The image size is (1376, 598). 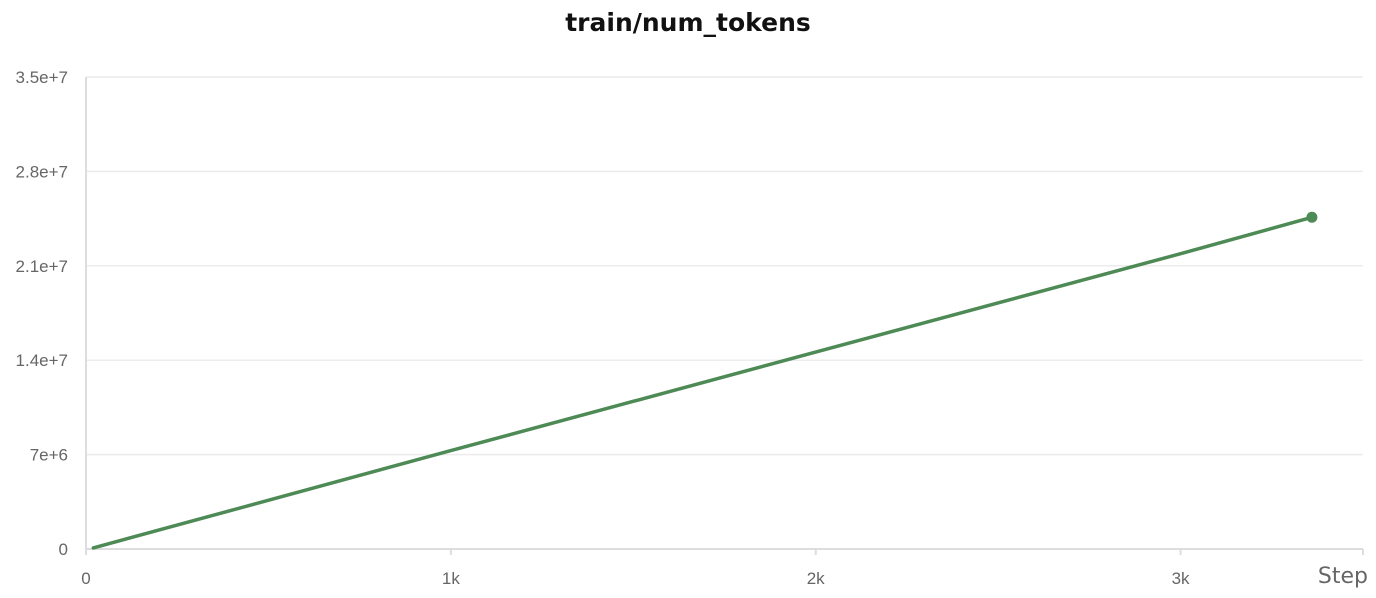 I want to click on y-tick-label: 3.5e+7, so click(x=42, y=77).